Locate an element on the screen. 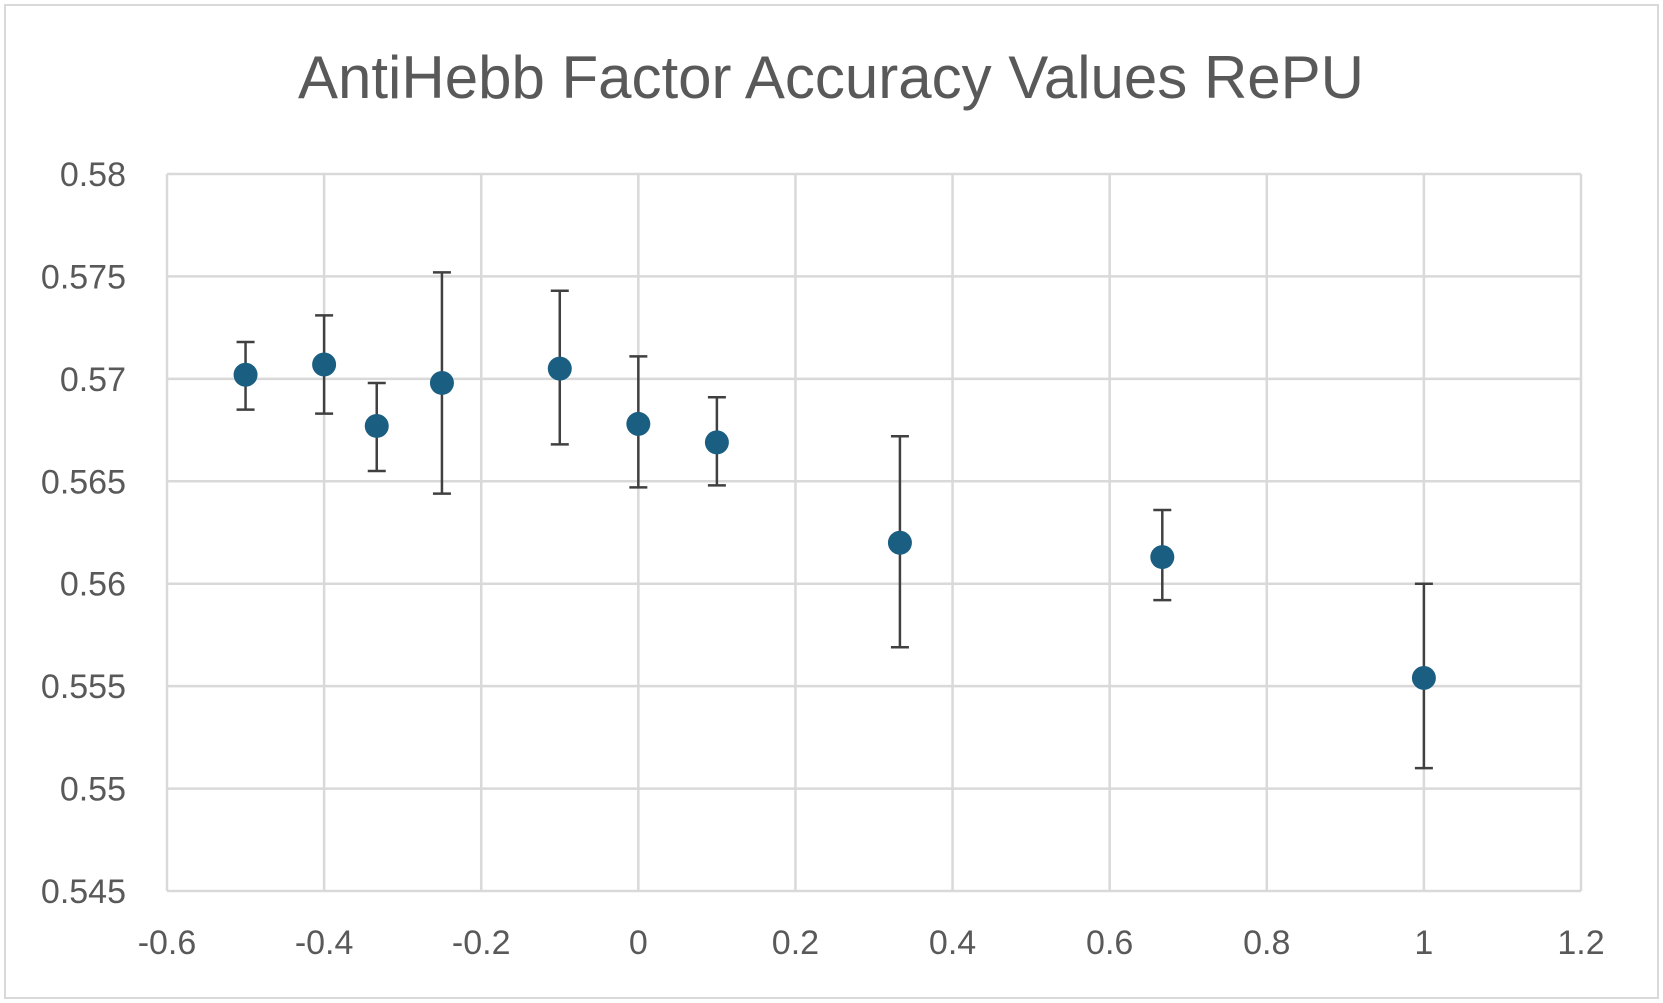  x-axis-ticks: -0.6 -0.4 -0.2 0 0.2 0.4 0.6 0.8 1 1.2 is located at coordinates (871, 943).